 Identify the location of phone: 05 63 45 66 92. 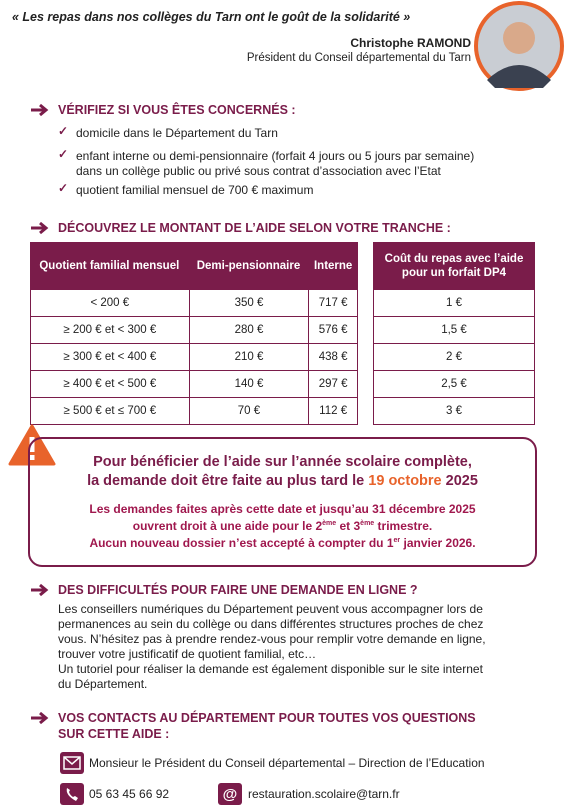
(129, 794).